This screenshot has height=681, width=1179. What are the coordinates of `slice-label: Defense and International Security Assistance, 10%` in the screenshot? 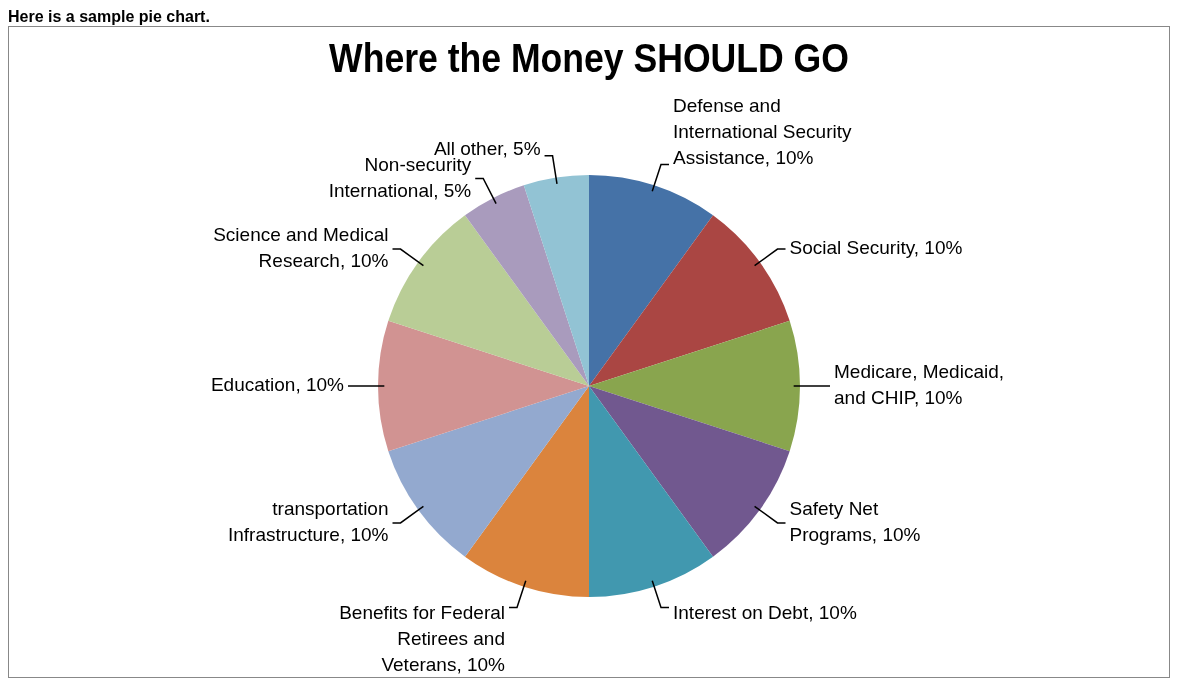 It's located at (762, 131).